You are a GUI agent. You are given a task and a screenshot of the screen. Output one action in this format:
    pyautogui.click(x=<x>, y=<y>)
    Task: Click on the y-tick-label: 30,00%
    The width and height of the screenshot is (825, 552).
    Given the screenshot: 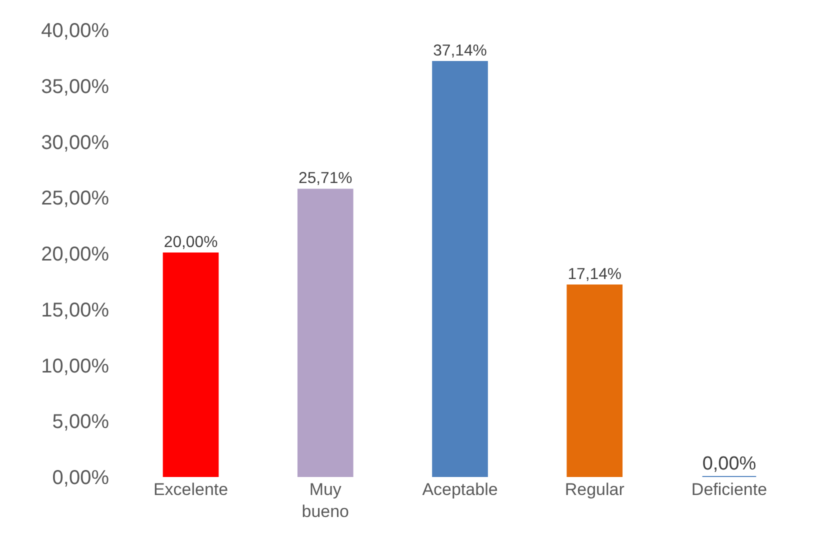 What is the action you would take?
    pyautogui.click(x=75, y=143)
    